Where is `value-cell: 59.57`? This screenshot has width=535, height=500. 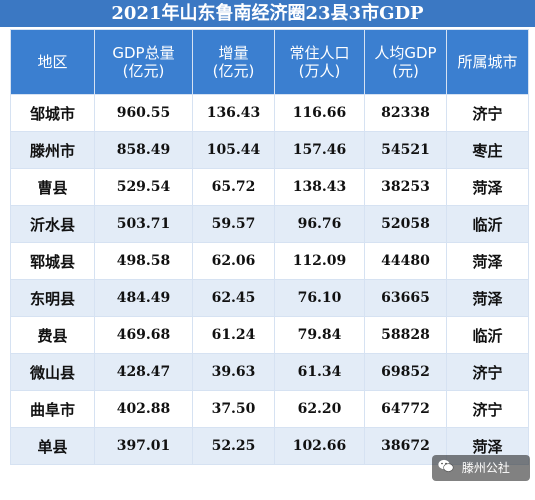
value-cell: 59.57 is located at coordinates (233, 224).